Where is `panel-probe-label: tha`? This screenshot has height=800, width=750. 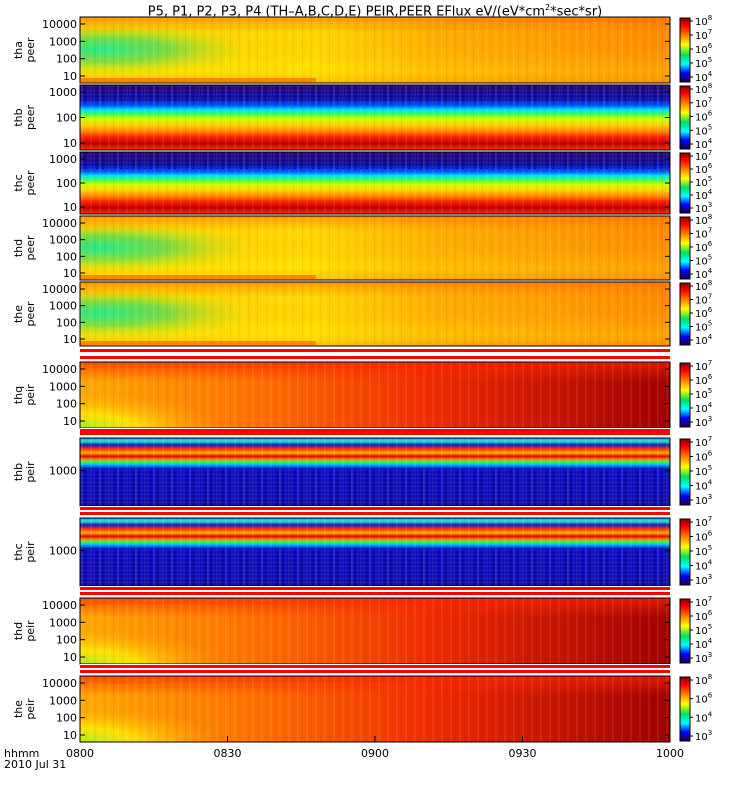 panel-probe-label: tha is located at coordinates (18, 50).